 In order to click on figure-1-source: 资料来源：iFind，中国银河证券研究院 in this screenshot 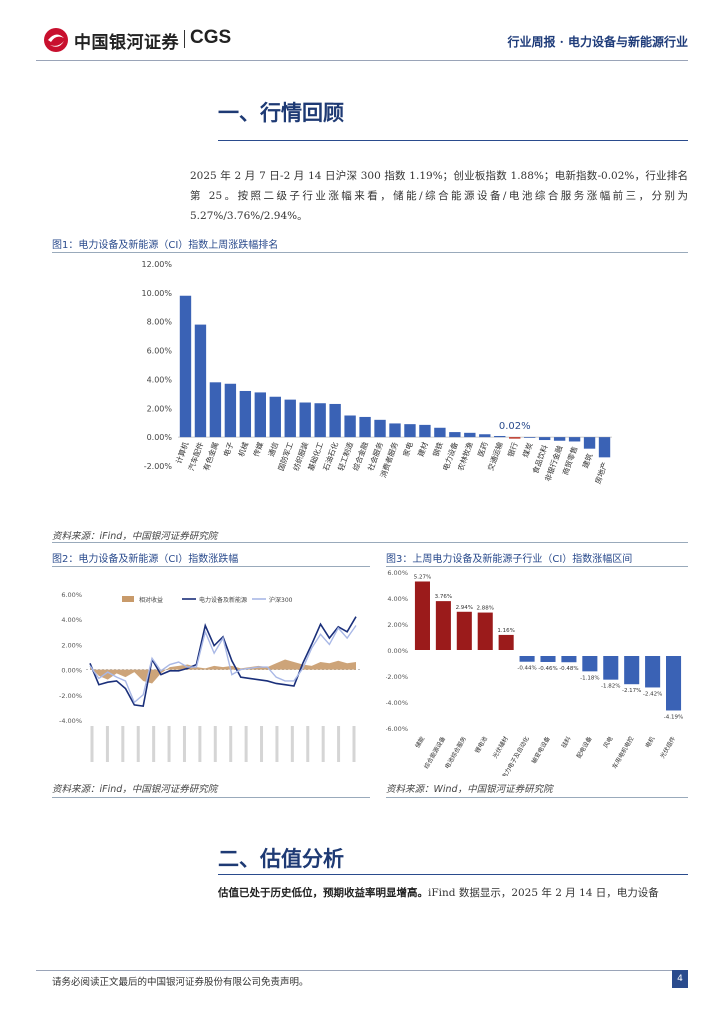, I will do `click(135, 536)`.